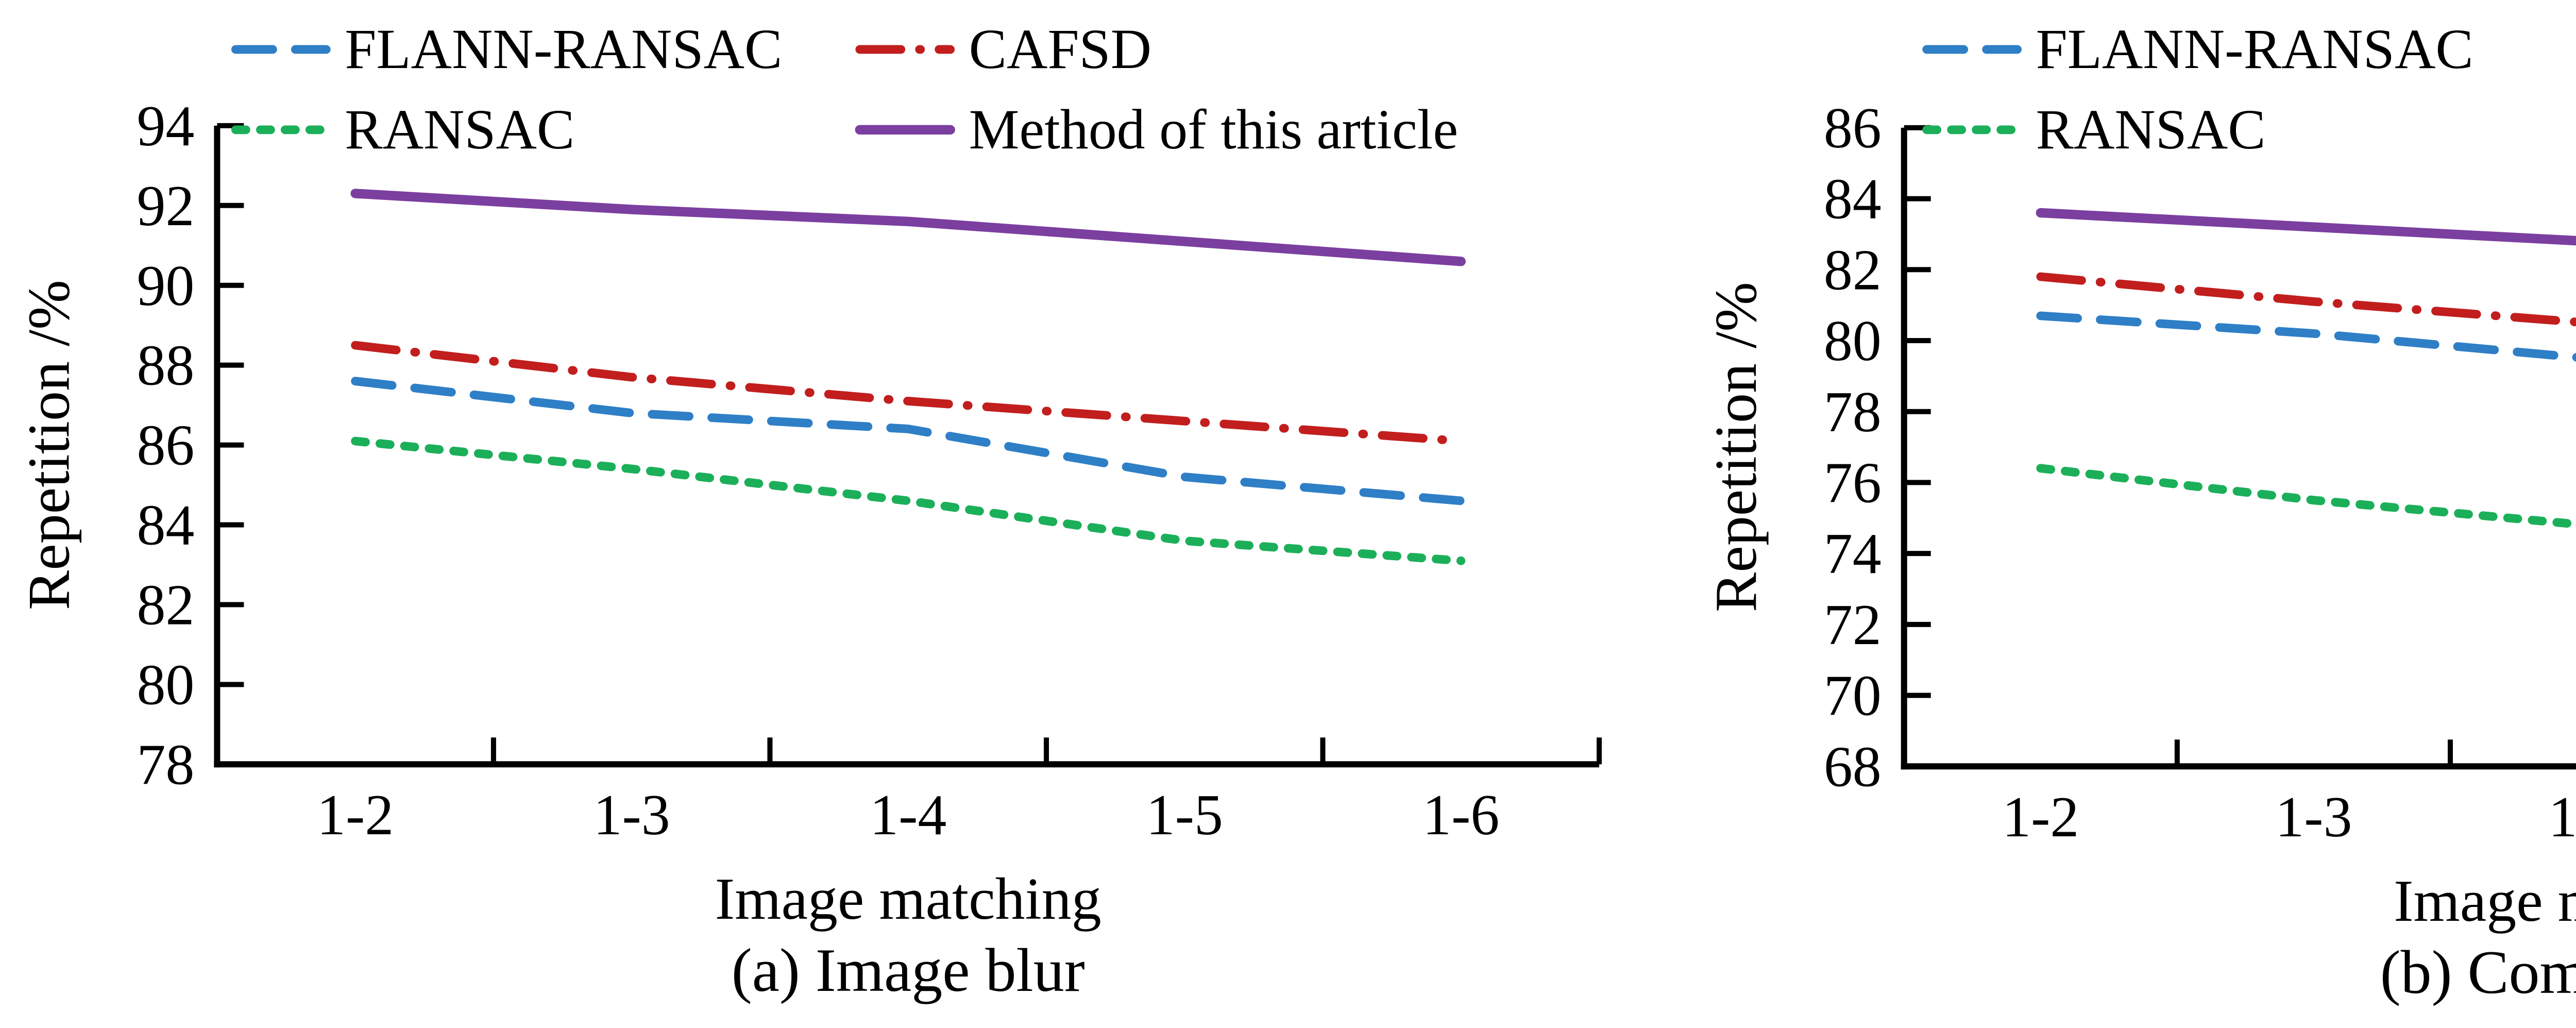  I want to click on chart-a-legend-label-cafsd: CAFSD, so click(1060, 49).